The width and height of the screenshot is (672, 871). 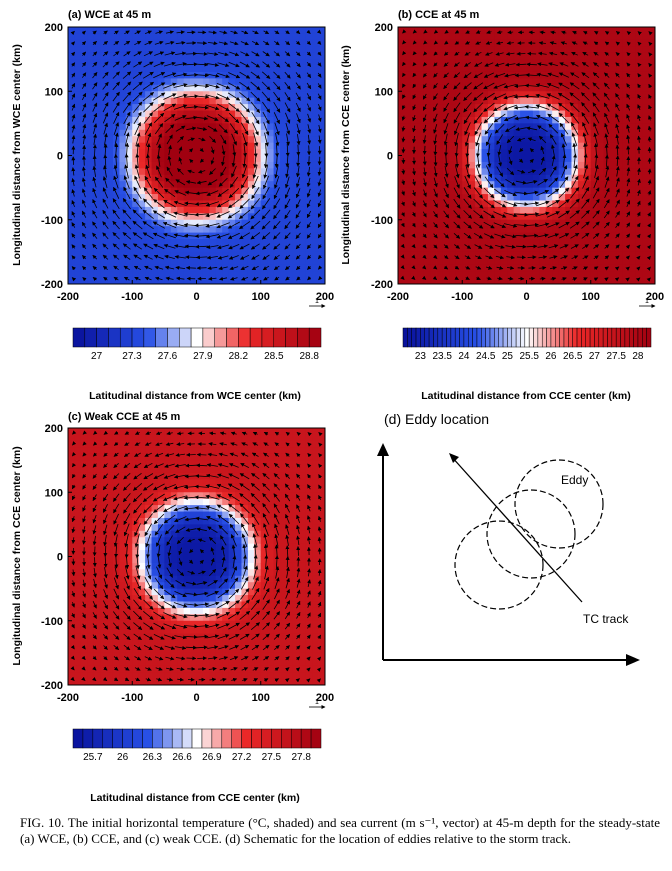 I want to click on colorbar-tick-label: 26.5, so click(x=573, y=356).